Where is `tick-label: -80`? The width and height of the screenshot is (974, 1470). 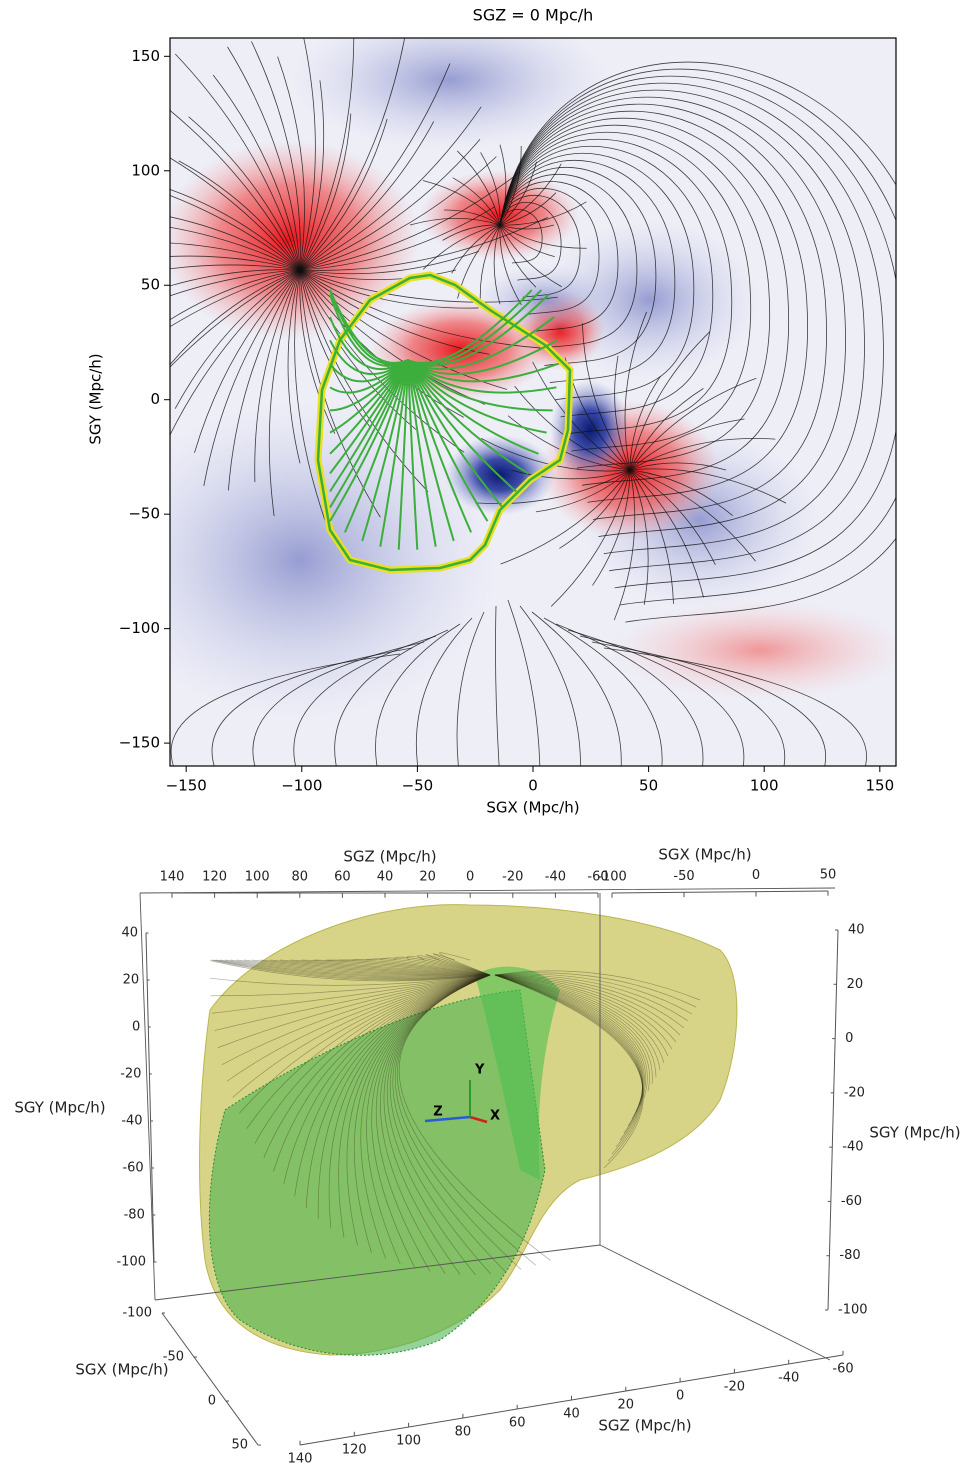
tick-label: -80 is located at coordinates (849, 1255).